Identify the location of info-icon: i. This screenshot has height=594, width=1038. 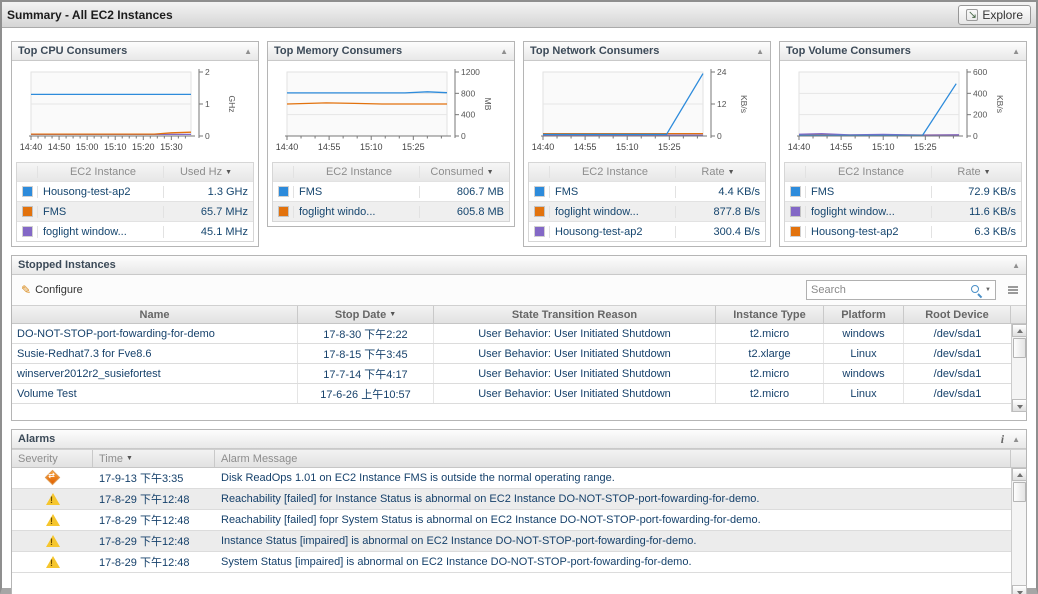
(1002, 438).